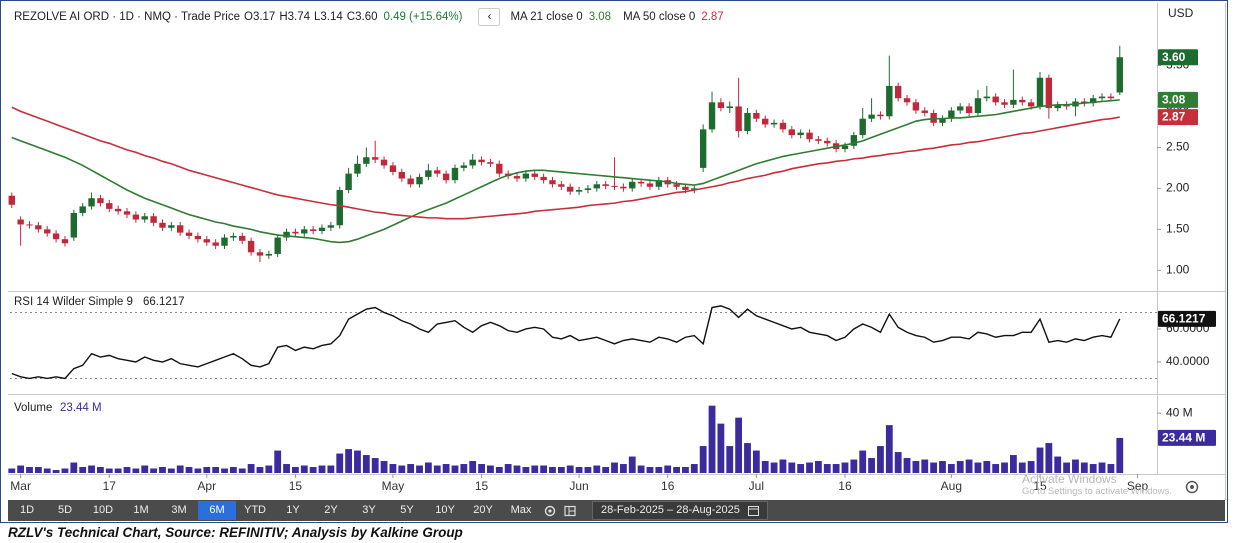 Image resolution: width=1240 pixels, height=543 pixels. What do you see at coordinates (141, 510) in the screenshot?
I see `range-button: 1M` at bounding box center [141, 510].